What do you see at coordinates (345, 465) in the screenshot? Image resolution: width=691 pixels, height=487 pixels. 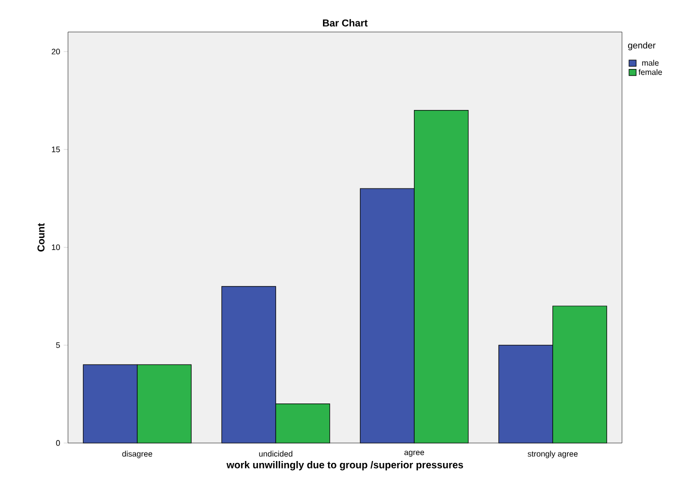 I see `x-axis-title: work unwillingly due to group /superior pressures` at bounding box center [345, 465].